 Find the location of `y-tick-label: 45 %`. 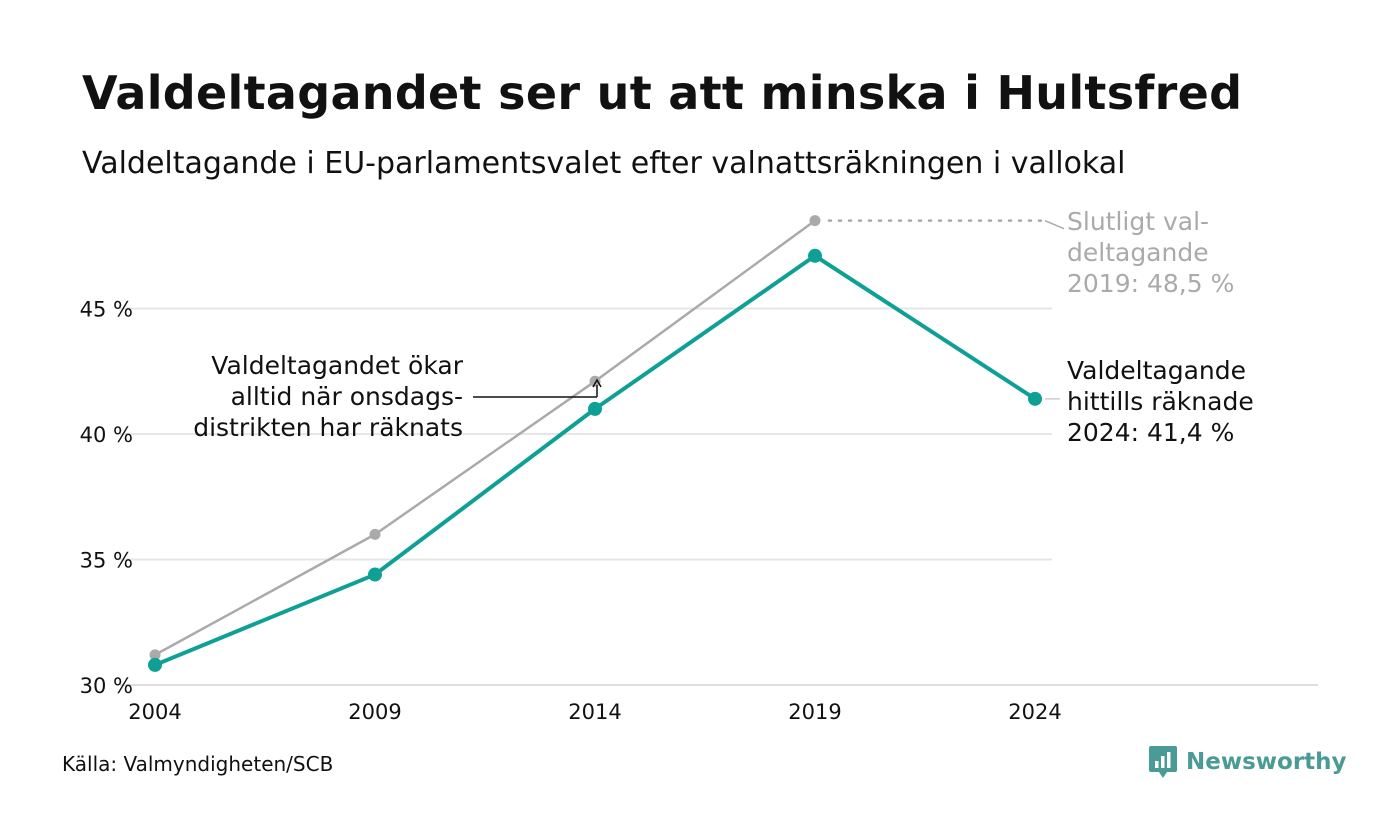

y-tick-label: 45 % is located at coordinates (106, 310).